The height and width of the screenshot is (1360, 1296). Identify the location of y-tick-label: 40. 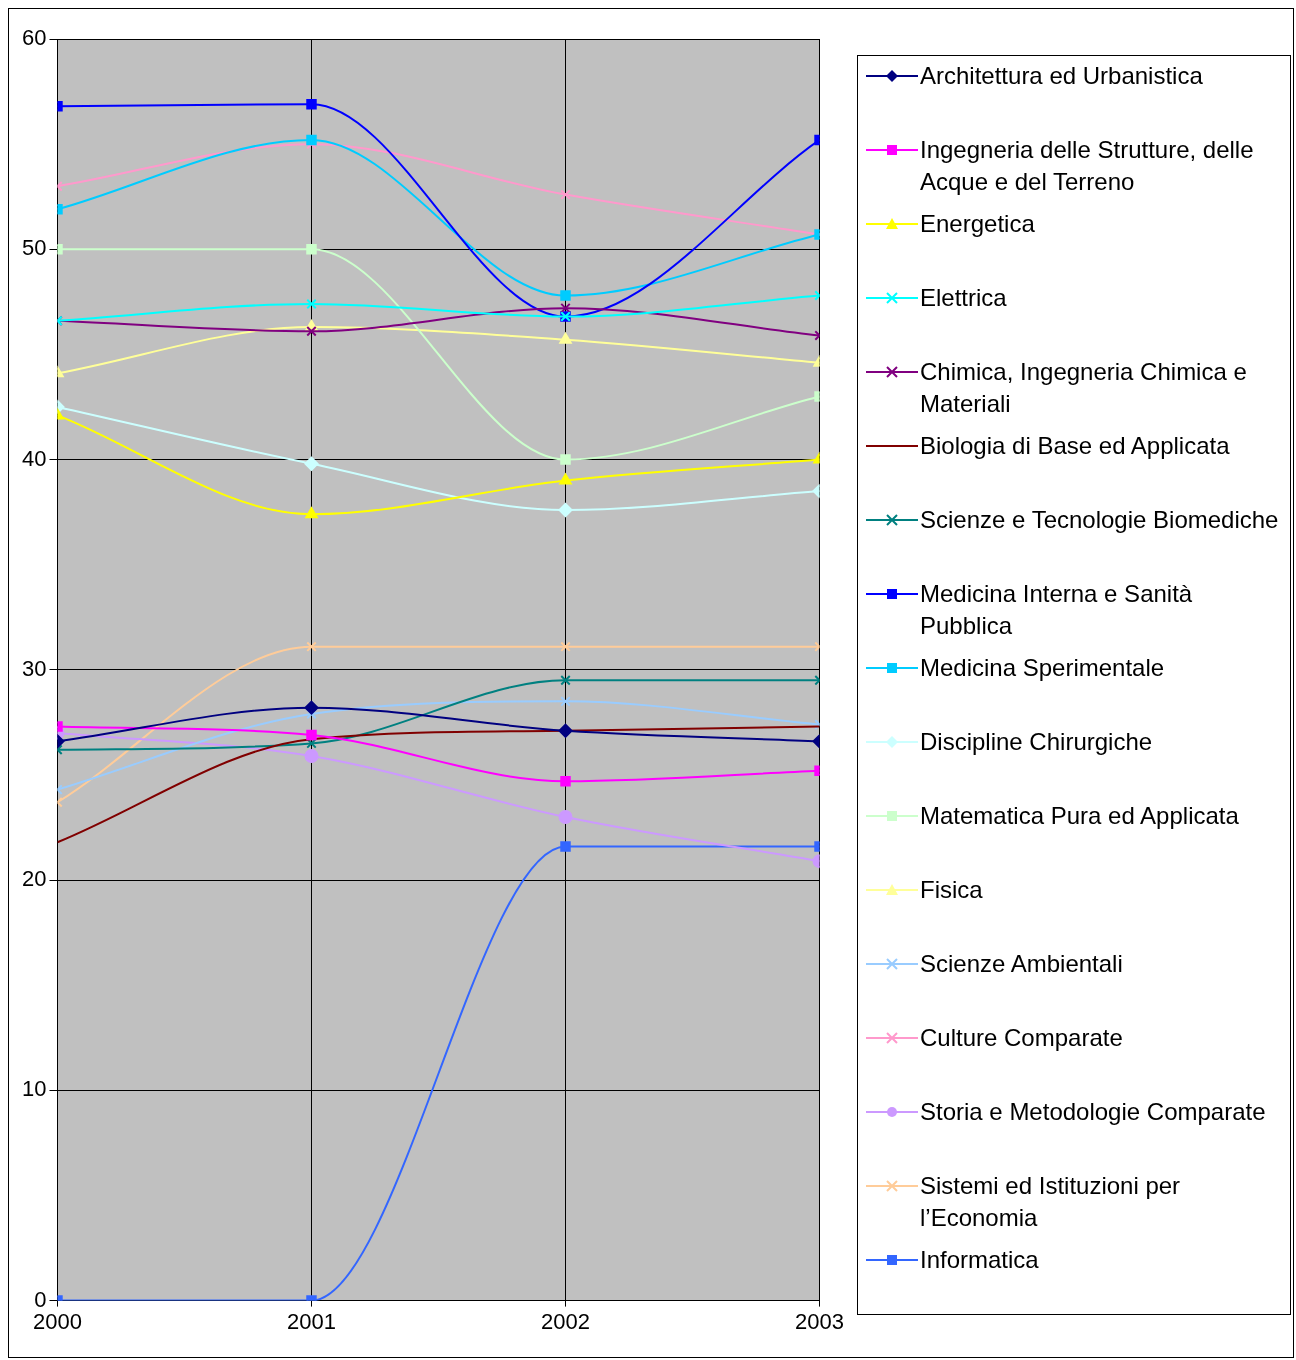
(34, 458).